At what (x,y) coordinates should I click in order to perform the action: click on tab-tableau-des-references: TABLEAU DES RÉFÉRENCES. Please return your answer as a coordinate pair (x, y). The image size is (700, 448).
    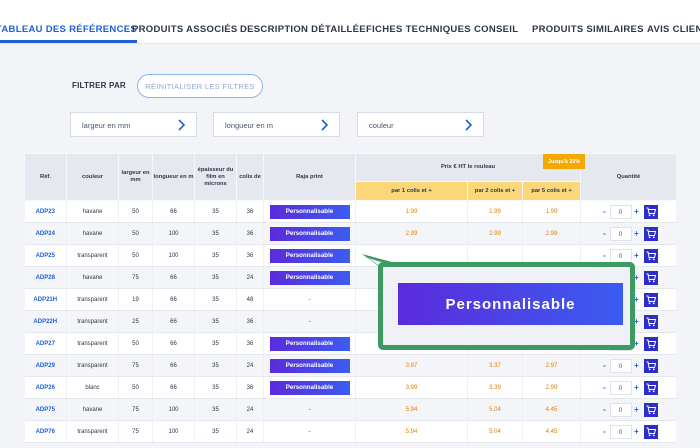
    Looking at the image, I should click on (69, 33).